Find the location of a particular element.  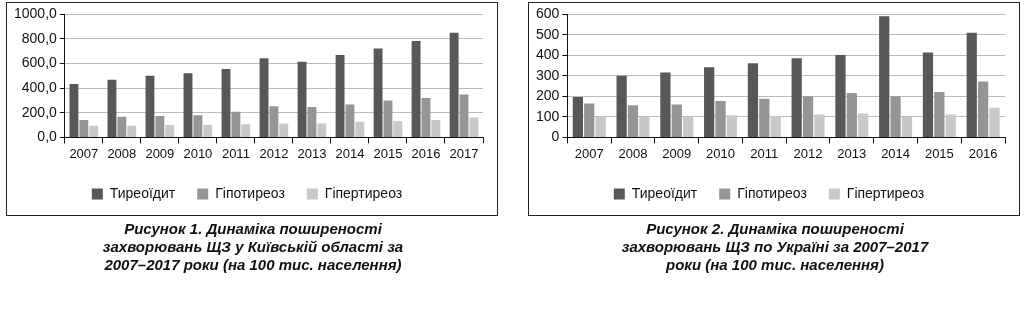

x-tick-label: 2007 is located at coordinates (84, 153).